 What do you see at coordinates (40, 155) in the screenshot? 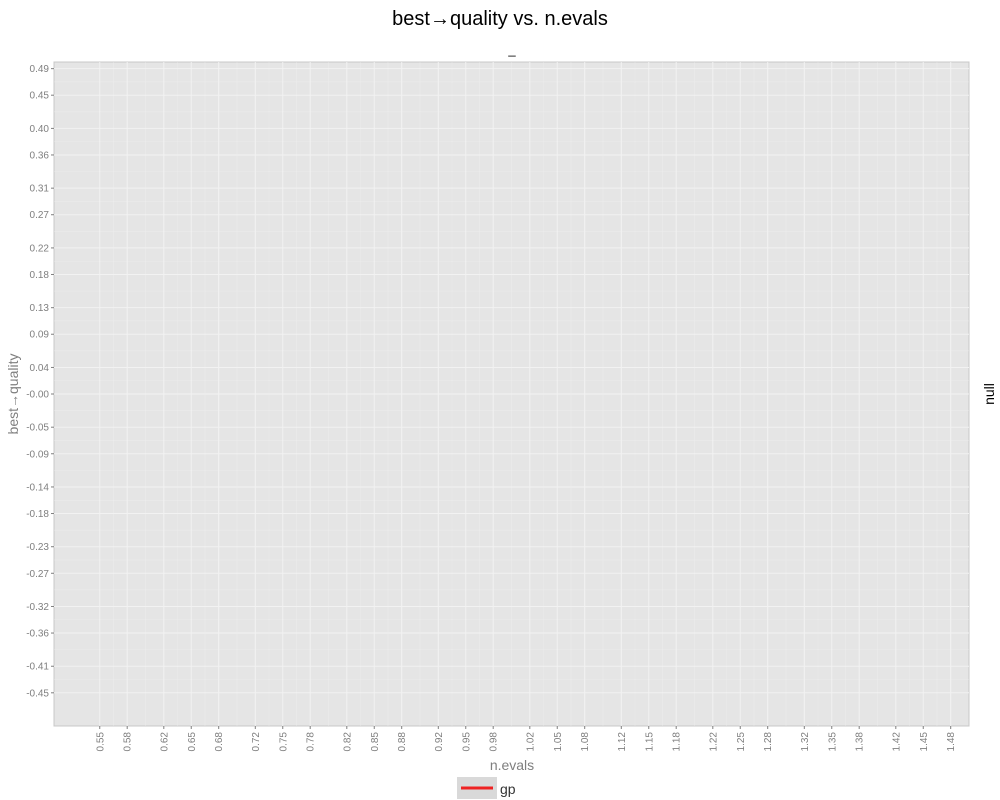
I see `y-tick-label: 0.36` at bounding box center [40, 155].